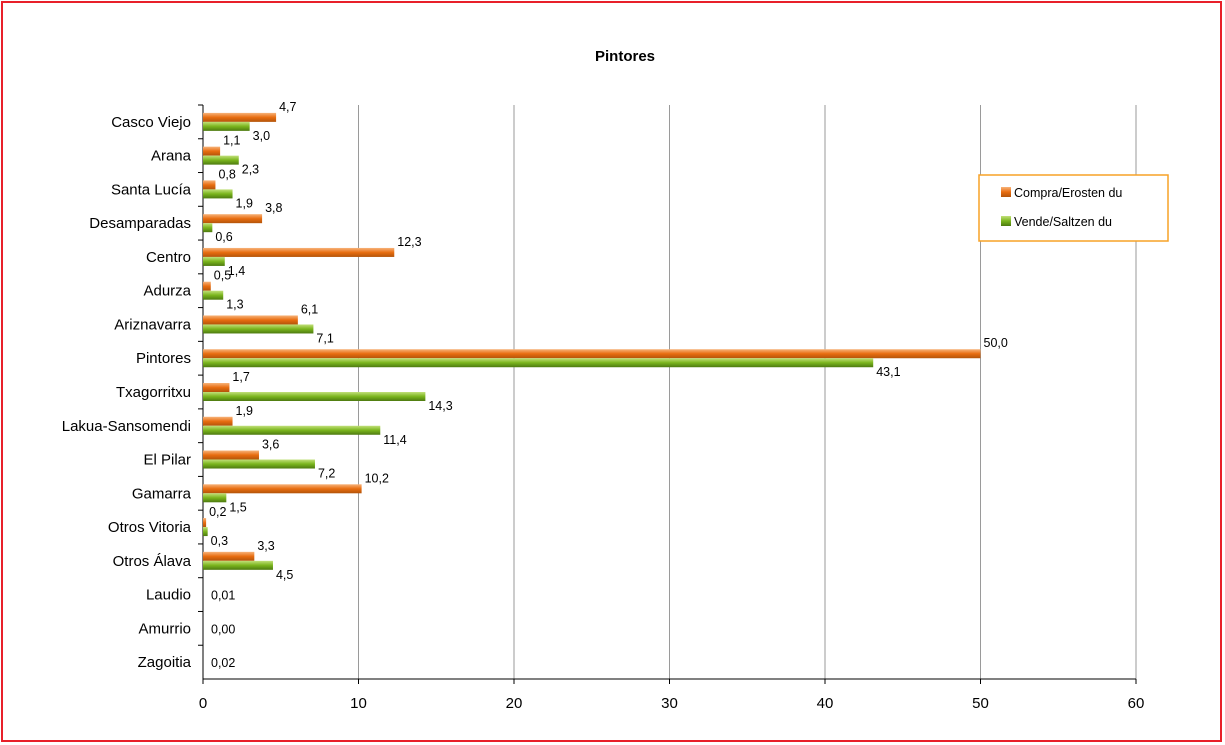 This screenshot has width=1225, height=745. Describe the element at coordinates (229, 556) in the screenshot. I see `bar-otros-alava-compra` at that location.